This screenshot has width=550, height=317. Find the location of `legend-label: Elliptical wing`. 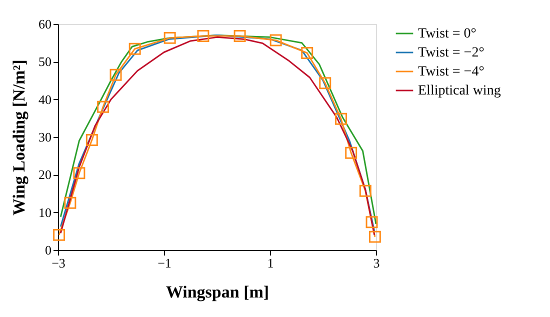

legend-label: Elliptical wing is located at coordinates (459, 91).